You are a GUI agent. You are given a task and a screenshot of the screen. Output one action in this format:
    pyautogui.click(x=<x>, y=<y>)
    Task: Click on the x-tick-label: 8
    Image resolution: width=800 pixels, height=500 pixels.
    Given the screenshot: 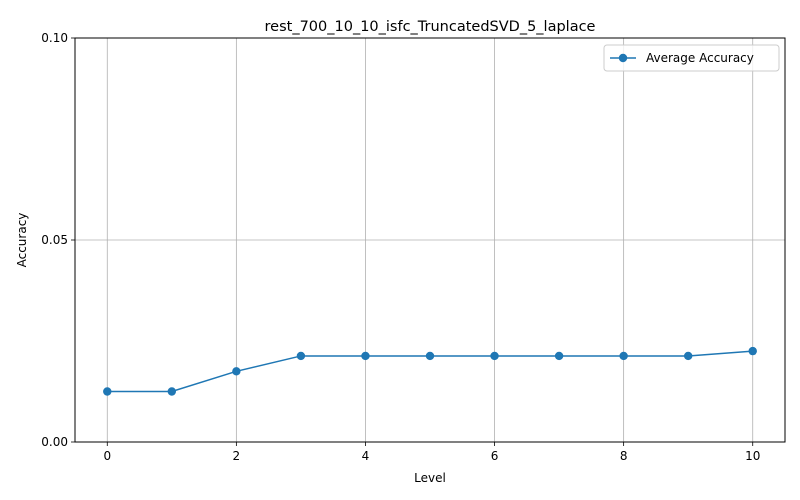 What is the action you would take?
    pyautogui.click(x=624, y=456)
    